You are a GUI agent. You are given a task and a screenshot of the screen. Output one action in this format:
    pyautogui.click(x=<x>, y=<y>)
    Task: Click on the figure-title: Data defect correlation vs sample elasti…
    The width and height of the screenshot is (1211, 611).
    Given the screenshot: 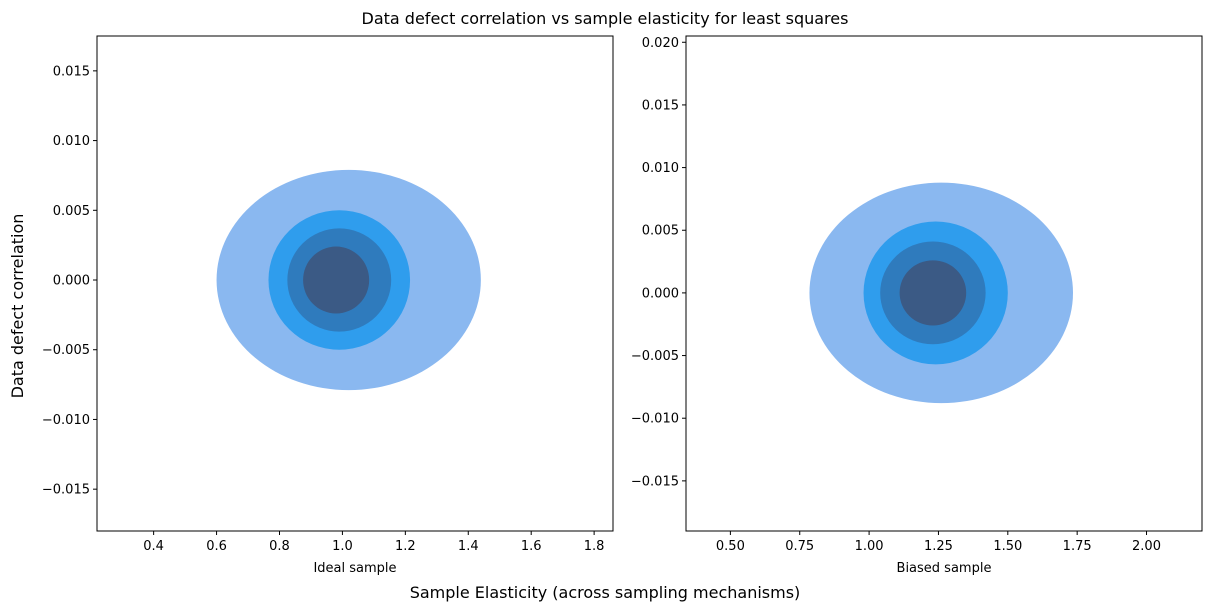 What is the action you would take?
    pyautogui.click(x=605, y=18)
    